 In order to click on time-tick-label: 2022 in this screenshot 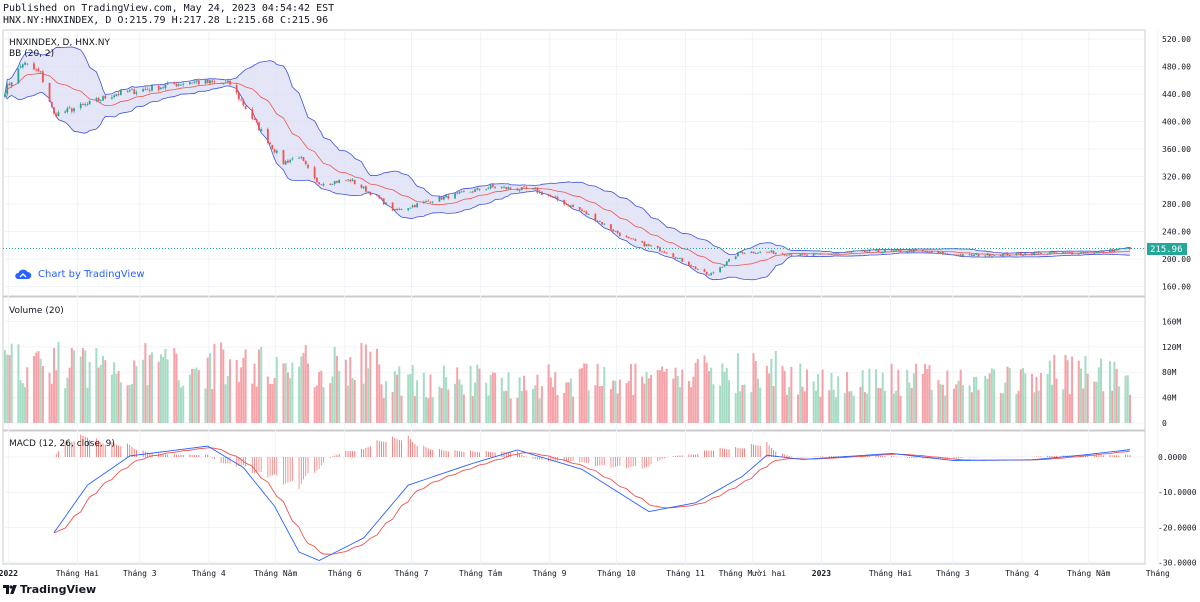, I will do `click(9, 573)`.